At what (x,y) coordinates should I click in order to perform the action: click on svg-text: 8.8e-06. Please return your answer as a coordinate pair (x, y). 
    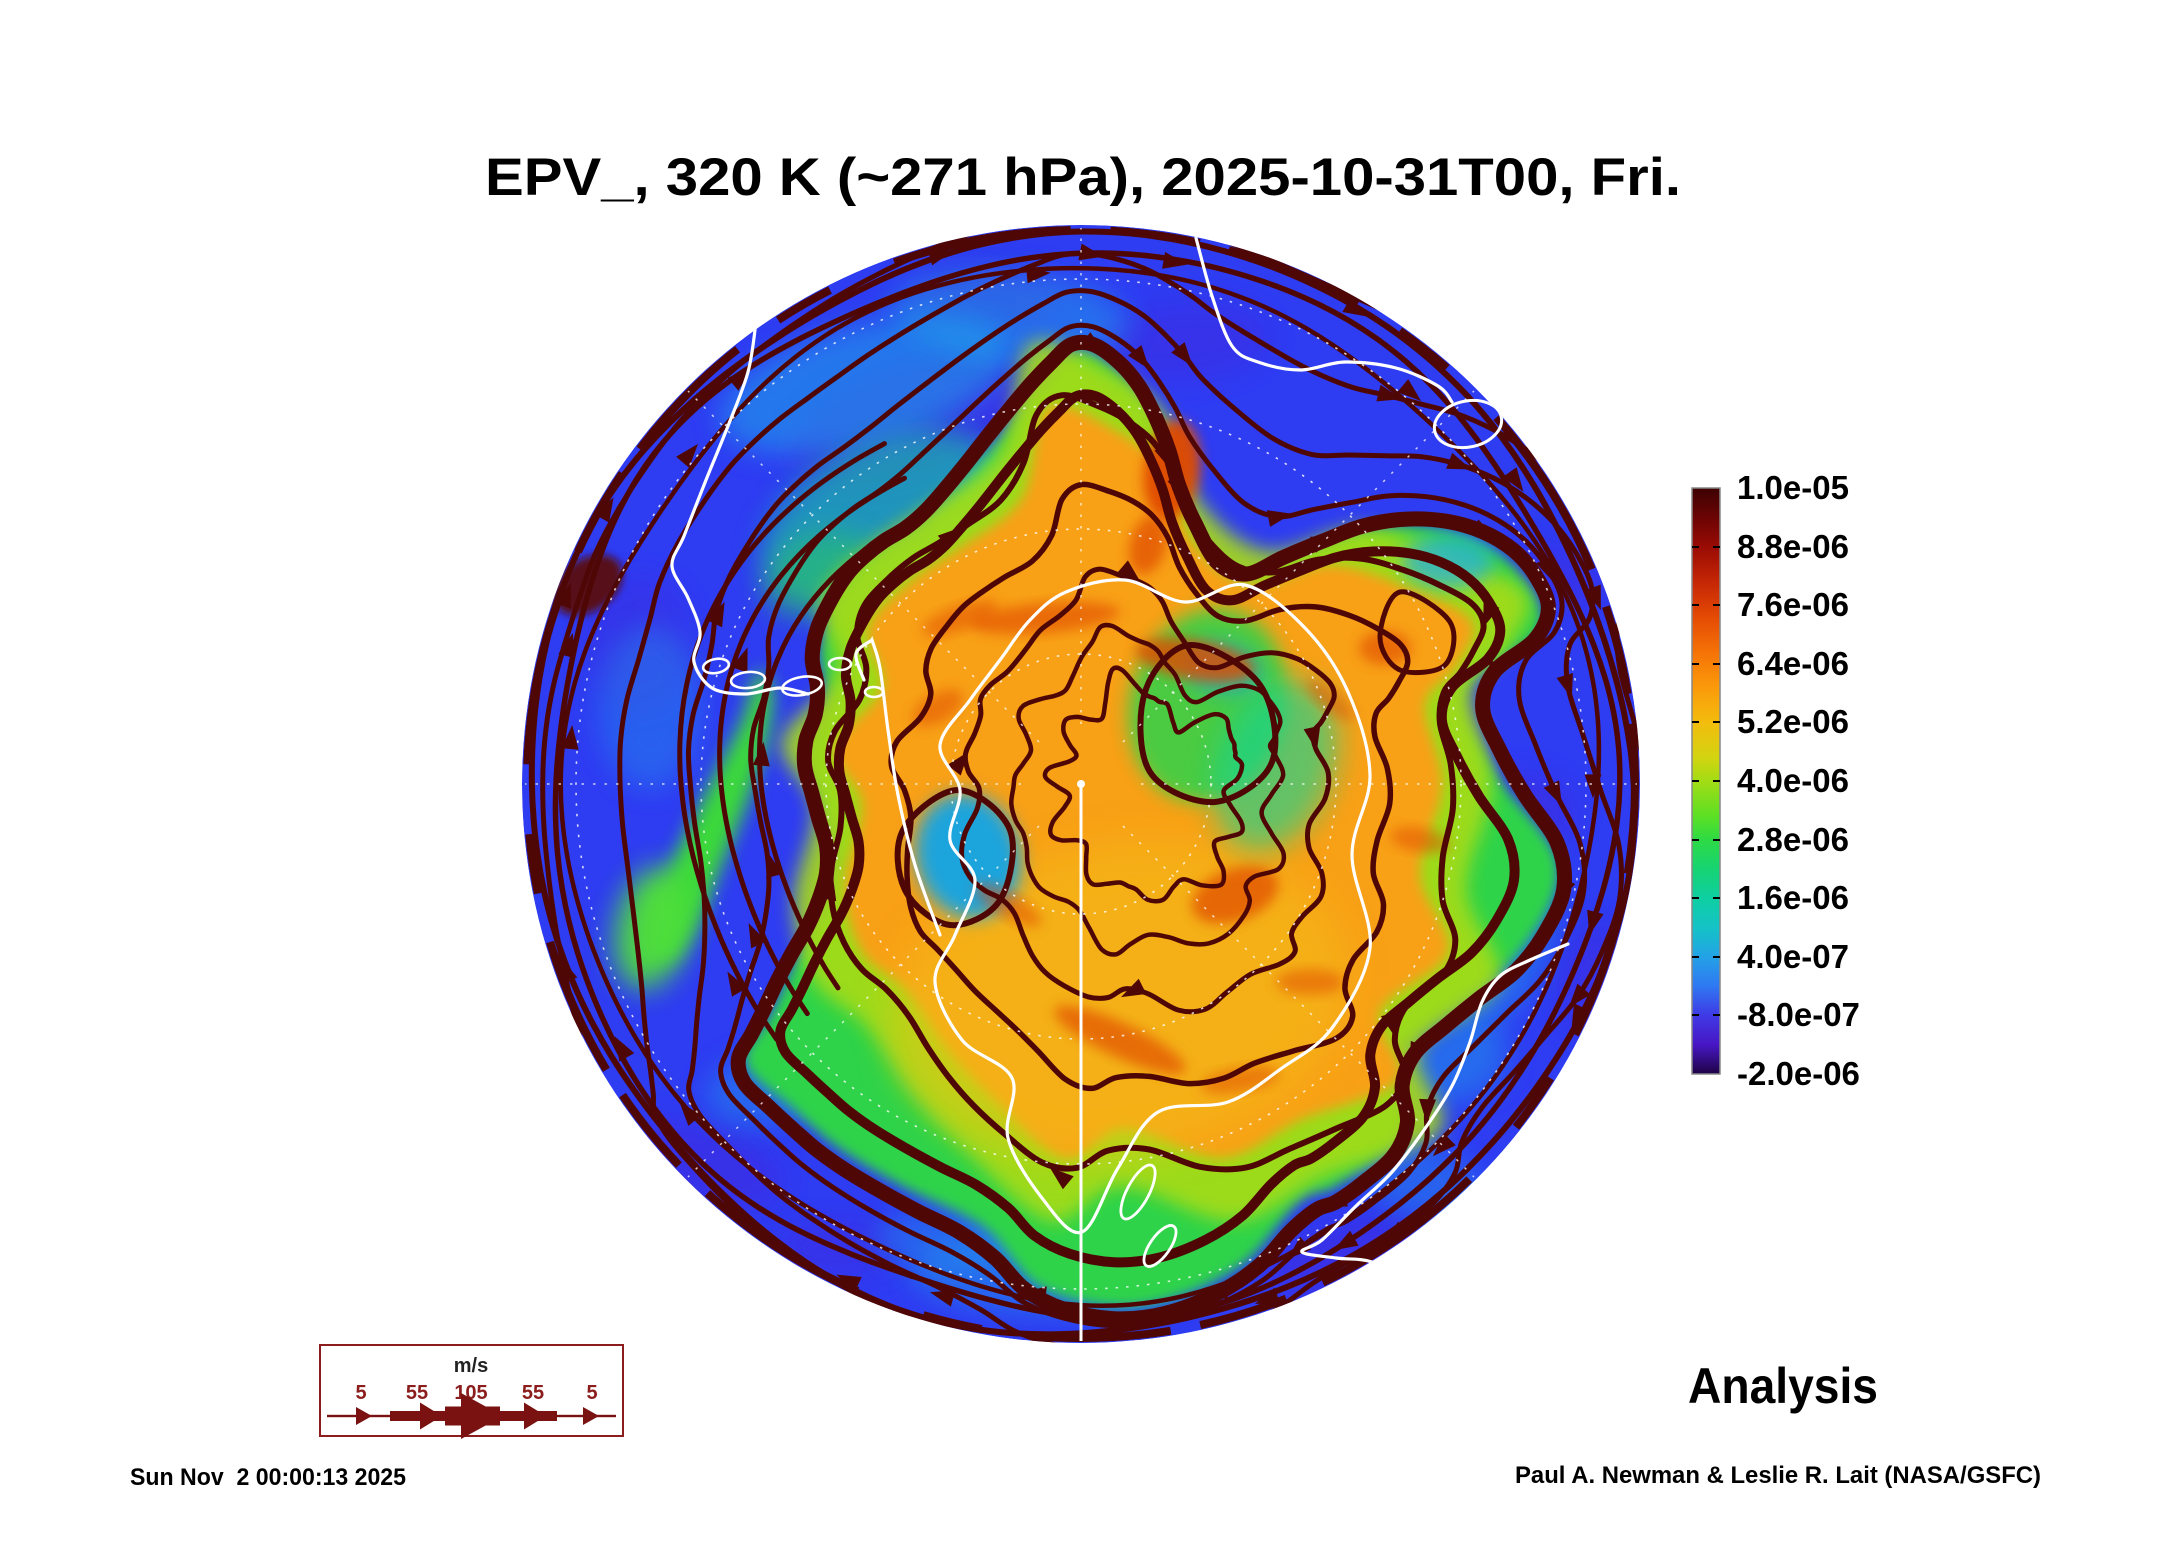
    Looking at the image, I should click on (1793, 546).